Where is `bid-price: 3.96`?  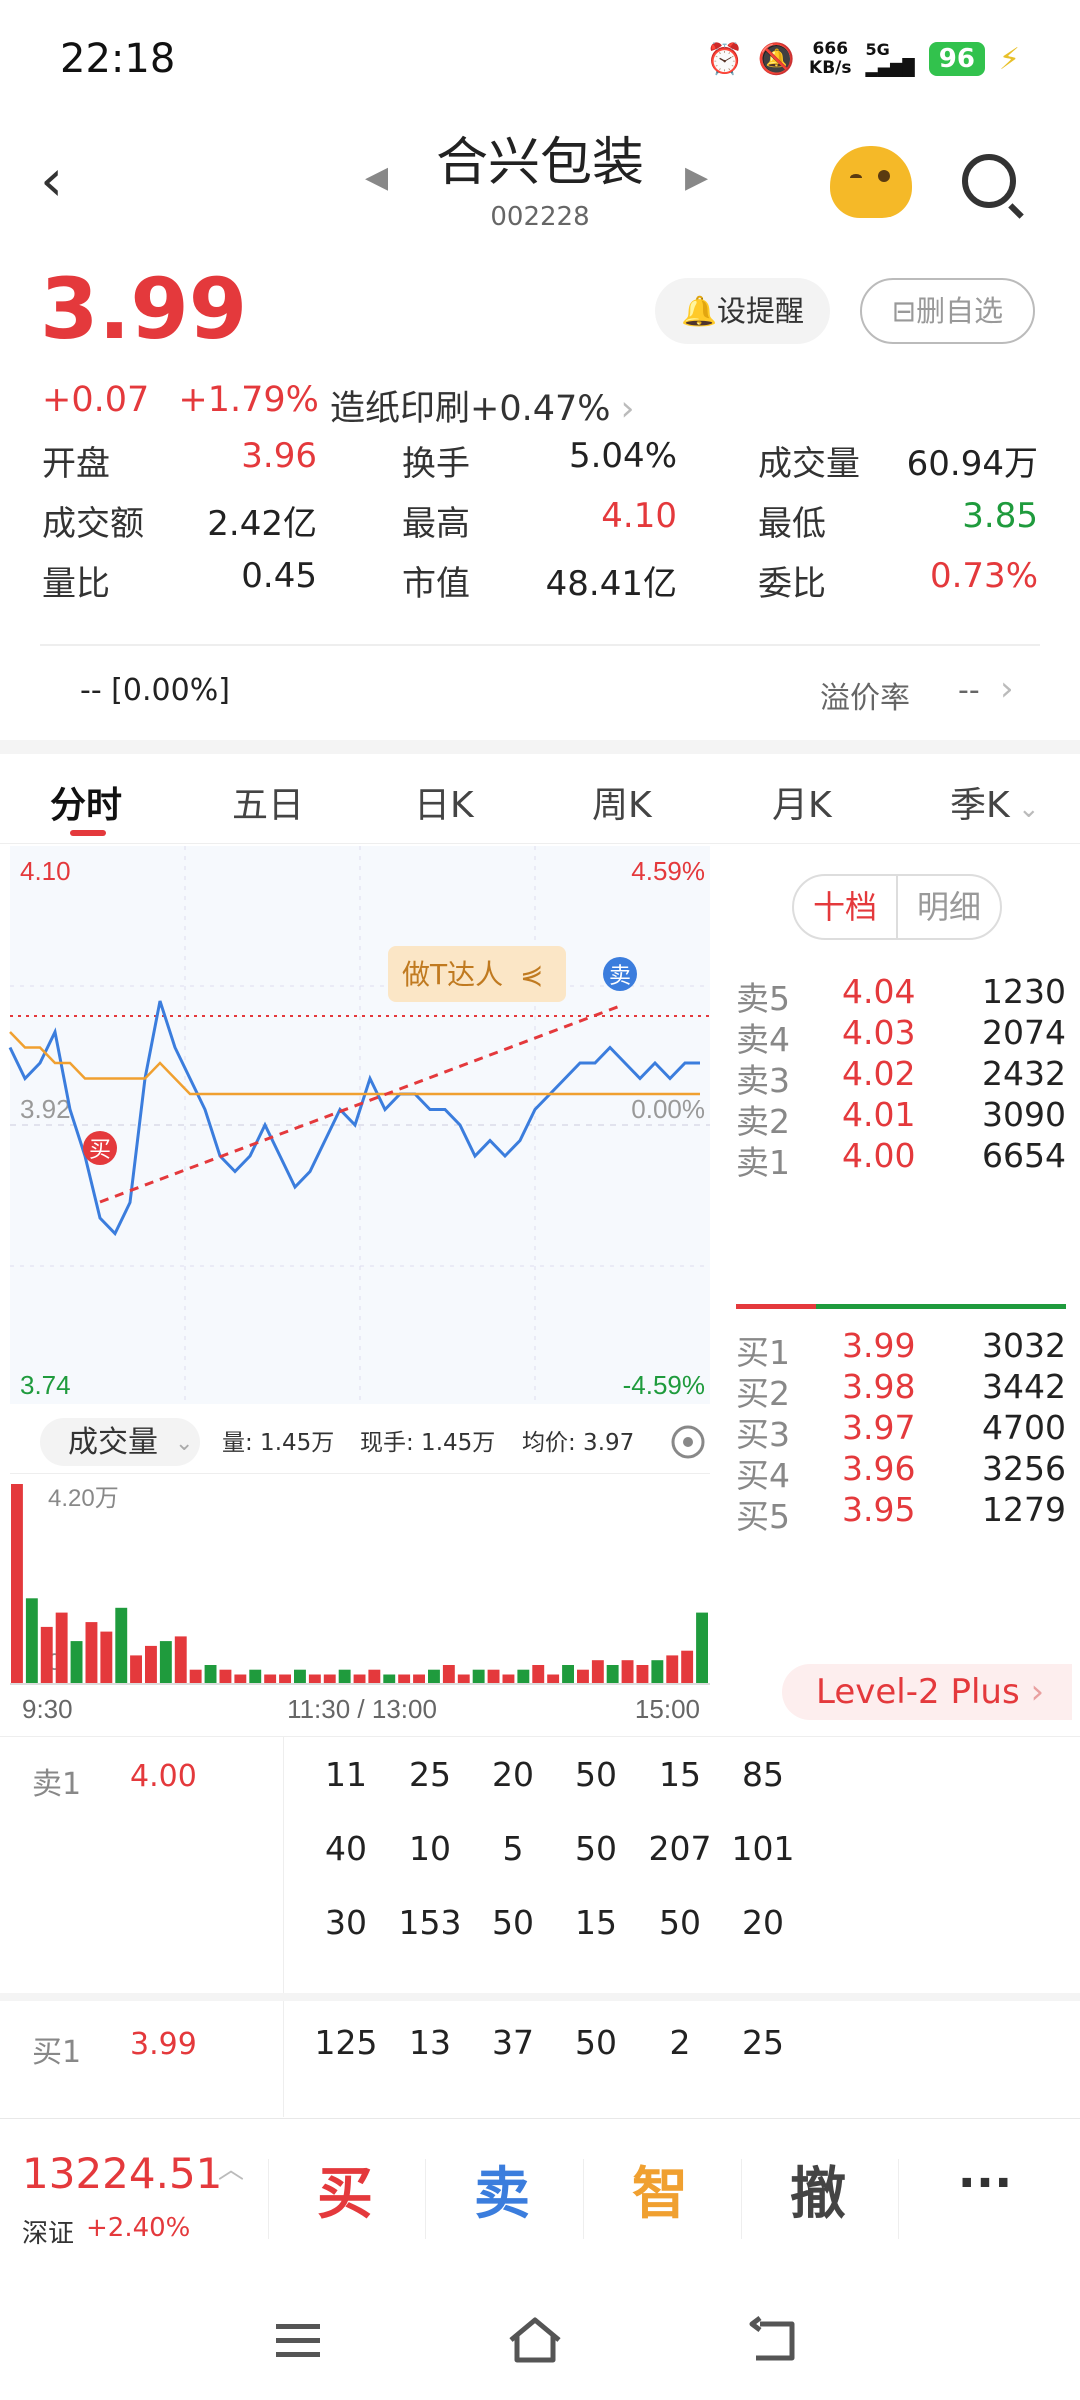
bid-price: 3.96 is located at coordinates (879, 1468).